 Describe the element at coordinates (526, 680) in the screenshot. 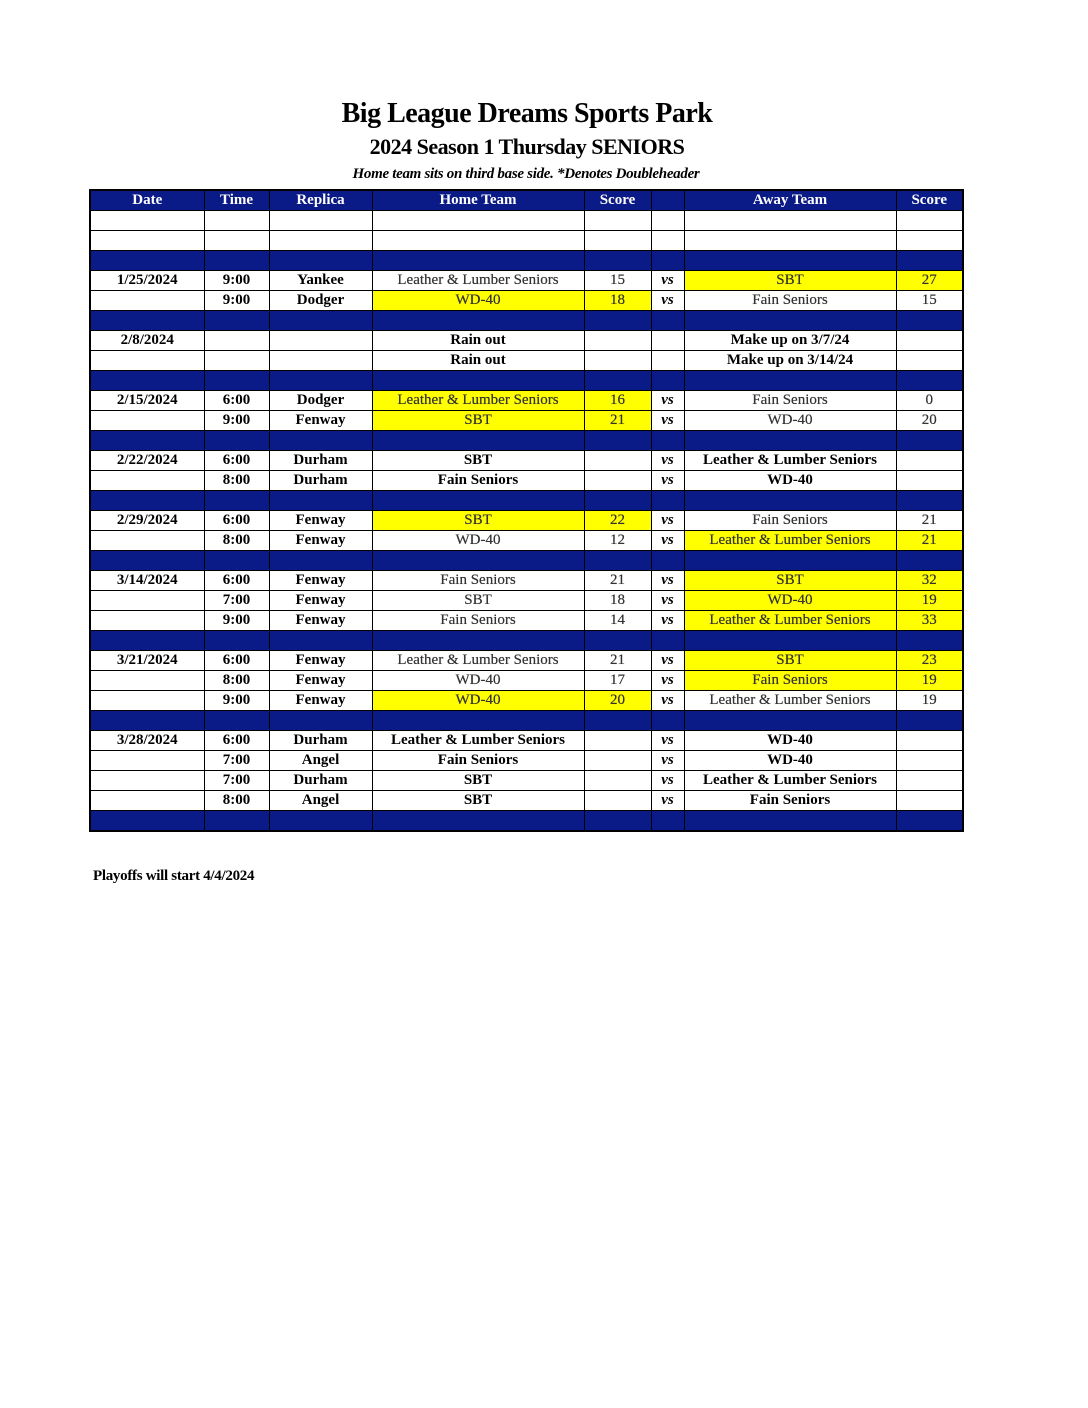

I see `game-row: 8:00 Fenway WD-40 17 vs Fain Seniors 19` at that location.